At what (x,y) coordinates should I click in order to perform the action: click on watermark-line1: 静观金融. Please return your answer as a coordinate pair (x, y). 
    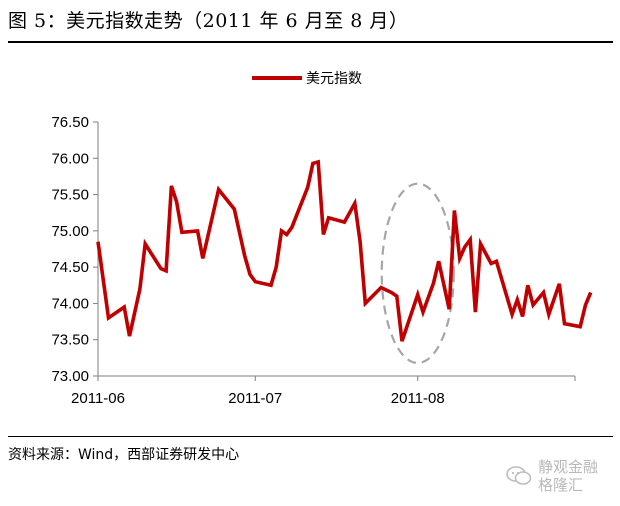
    Looking at the image, I should click on (568, 467).